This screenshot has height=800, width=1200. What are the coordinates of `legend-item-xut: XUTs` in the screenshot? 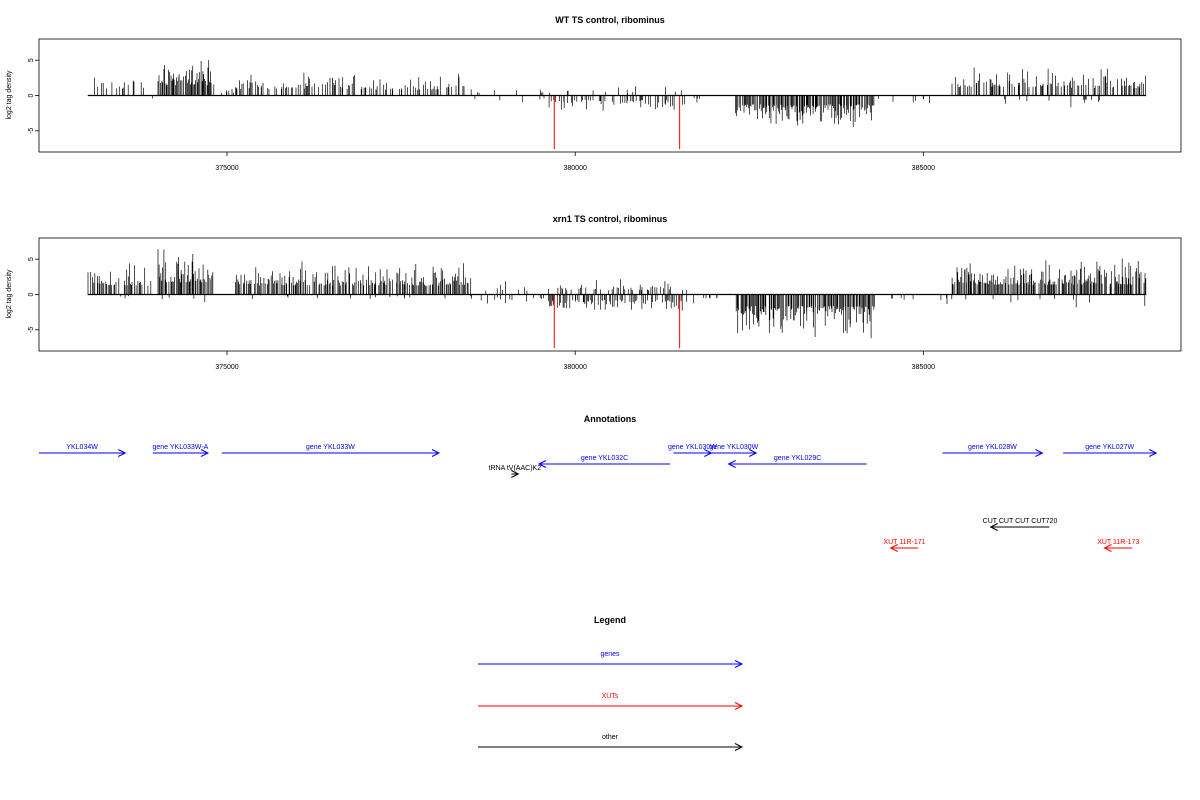 It's located at (611, 701).